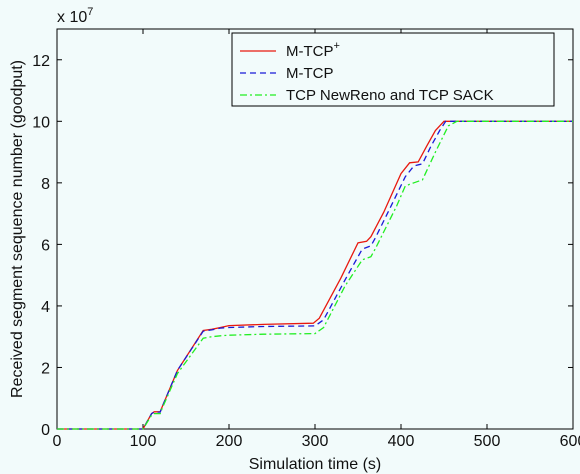 The image size is (580, 474). Describe the element at coordinates (45, 245) in the screenshot. I see `y-tick-label: 6` at that location.